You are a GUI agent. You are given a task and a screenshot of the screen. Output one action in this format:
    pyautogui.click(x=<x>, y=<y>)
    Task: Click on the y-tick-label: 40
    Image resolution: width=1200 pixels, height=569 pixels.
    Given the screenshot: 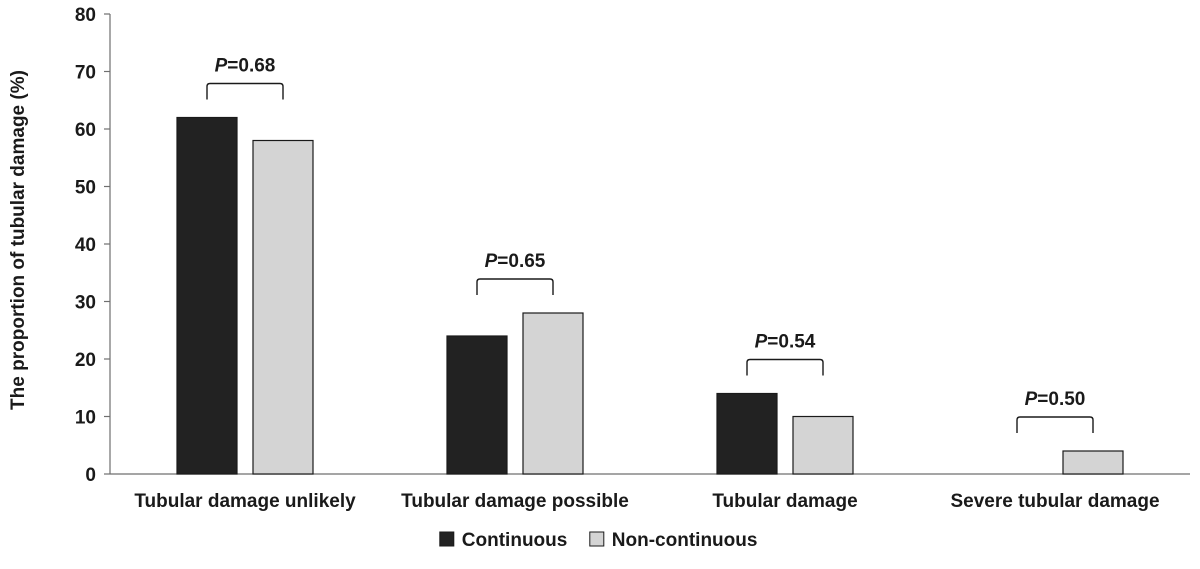 What is the action you would take?
    pyautogui.click(x=85, y=245)
    